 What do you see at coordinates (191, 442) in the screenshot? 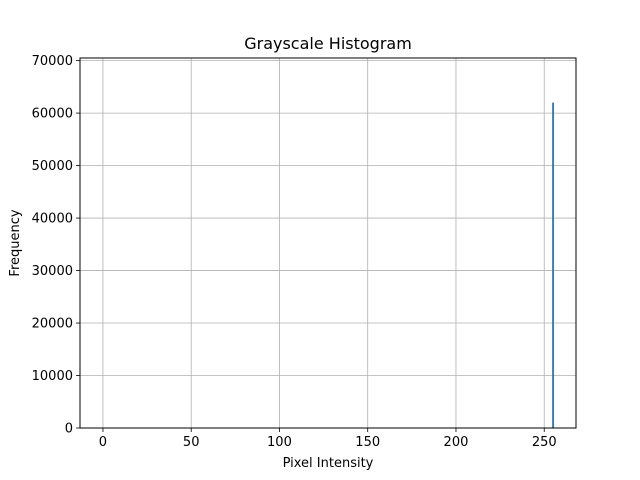
I see `x-tick-label: 50` at bounding box center [191, 442].